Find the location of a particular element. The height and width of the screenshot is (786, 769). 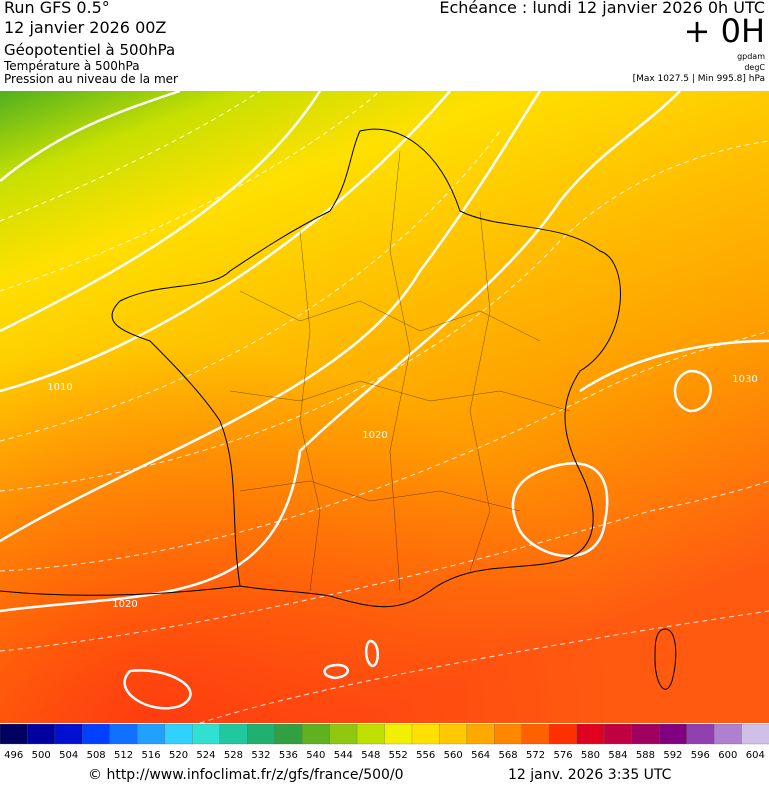

scale-label: 500 is located at coordinates (41, 755).